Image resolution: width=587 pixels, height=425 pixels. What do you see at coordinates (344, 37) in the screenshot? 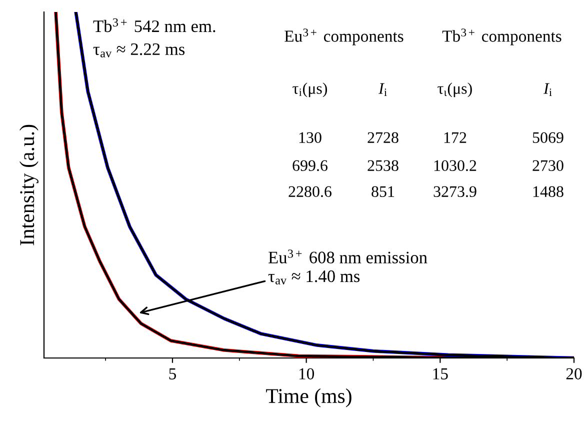
I see `annotation: Eu$^{3+}$ components` at bounding box center [344, 37].